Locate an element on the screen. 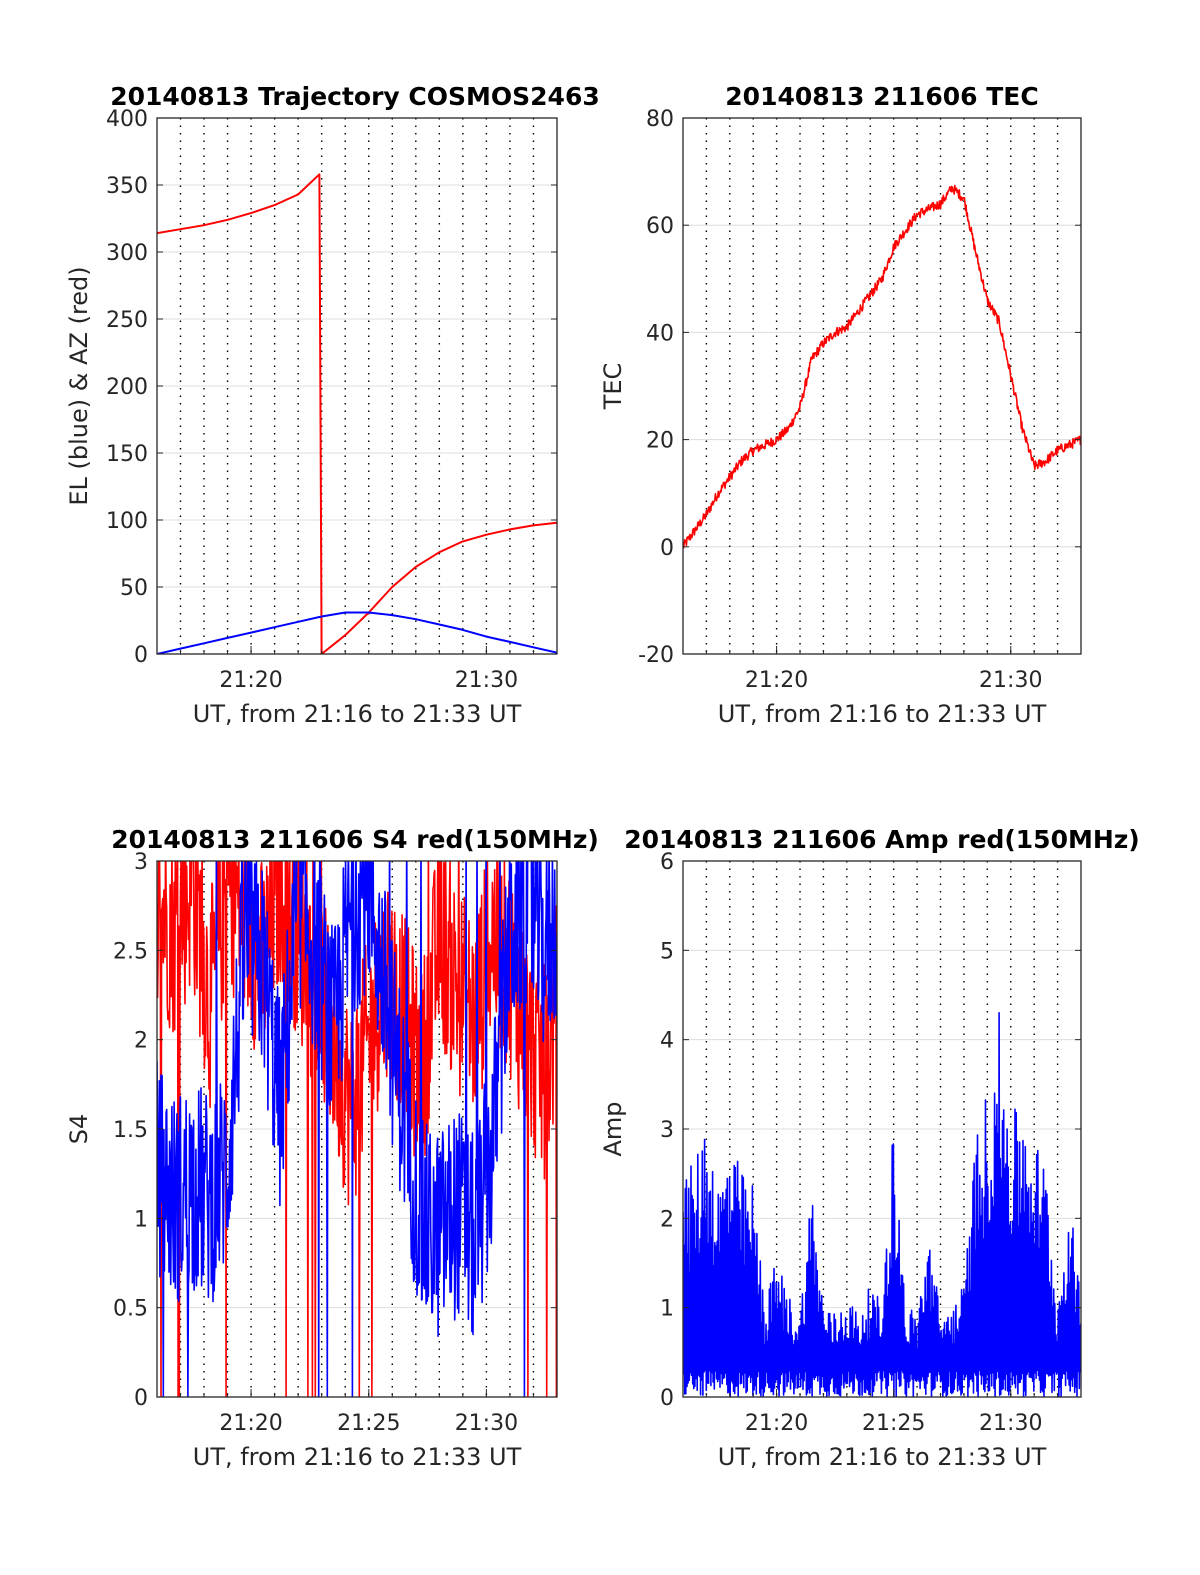 This screenshot has width=1200, height=1575. axes-box is located at coordinates (882, 386).